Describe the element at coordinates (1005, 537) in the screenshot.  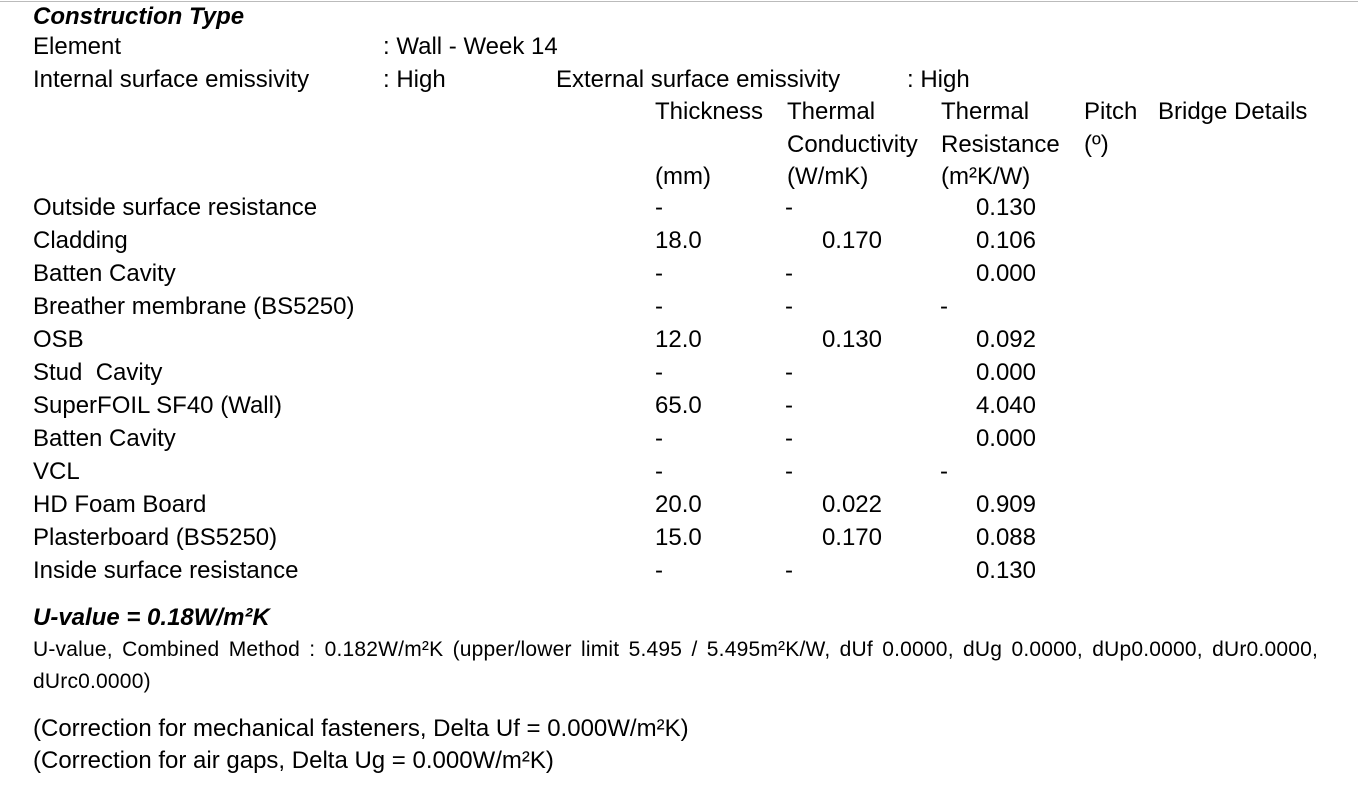
I see `cell: 0.088` at that location.